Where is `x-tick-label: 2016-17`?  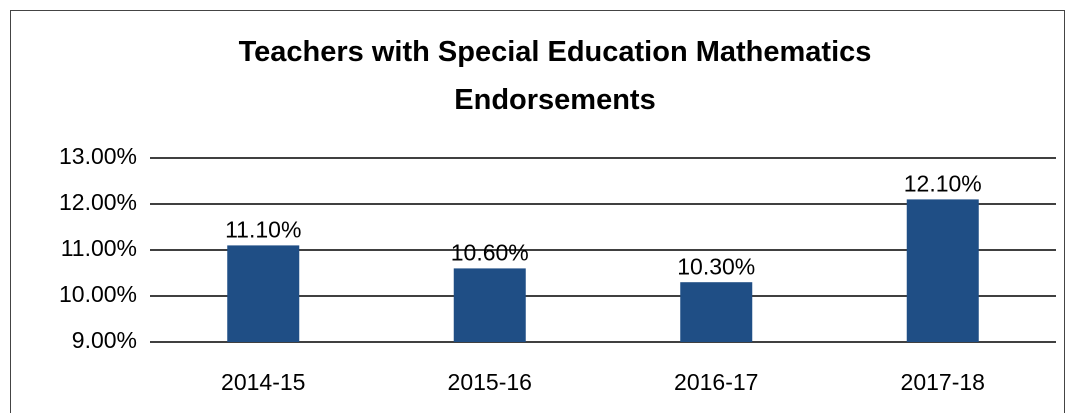
x-tick-label: 2016-17 is located at coordinates (716, 382).